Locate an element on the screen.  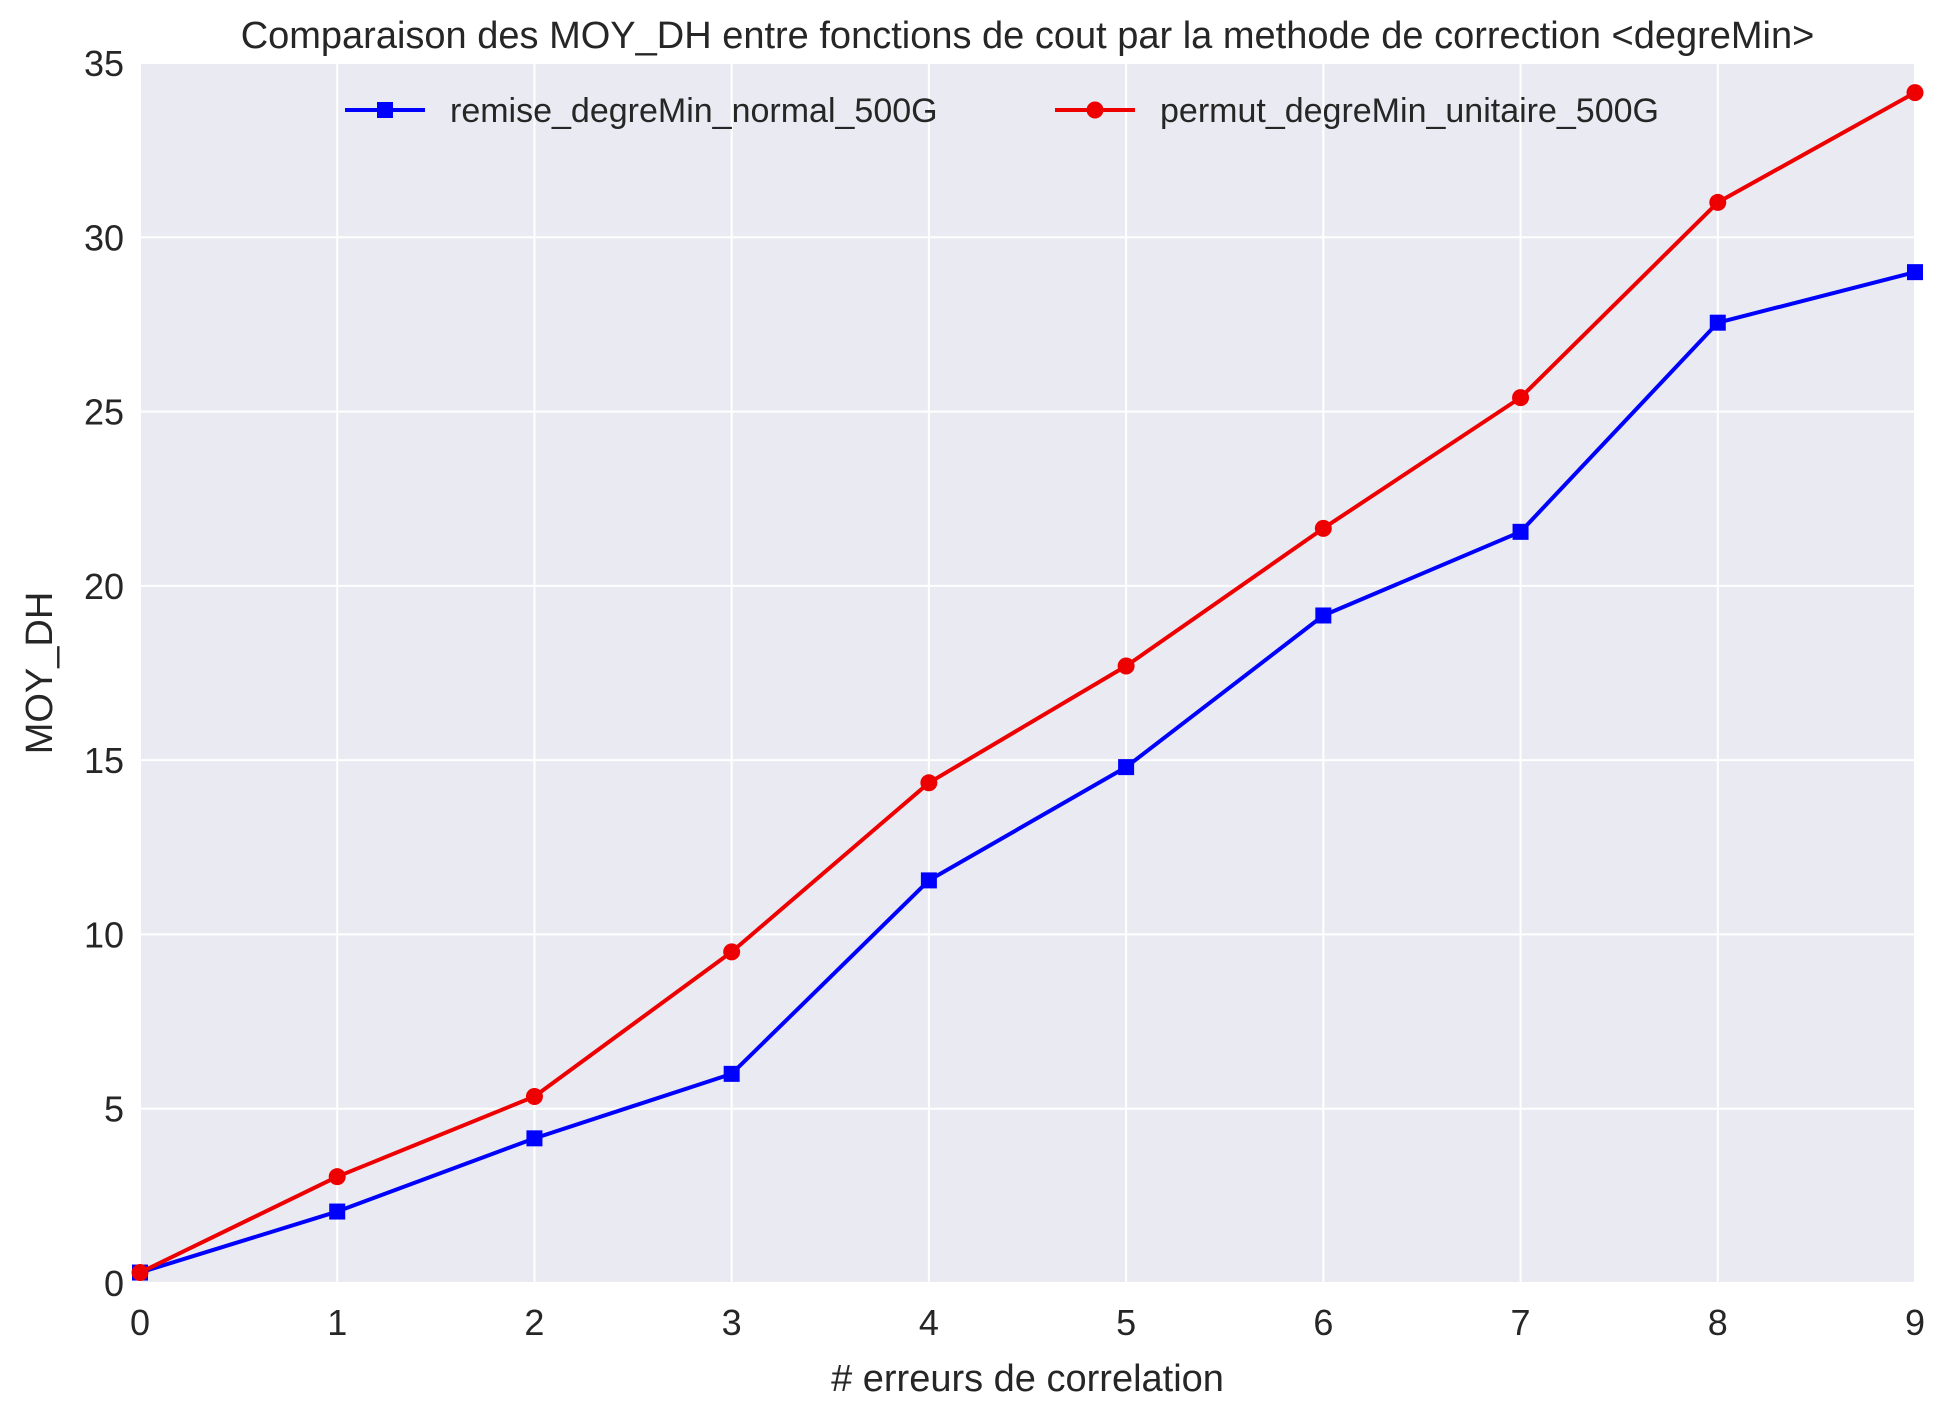
y-tick-label: 20 is located at coordinates (104, 586).